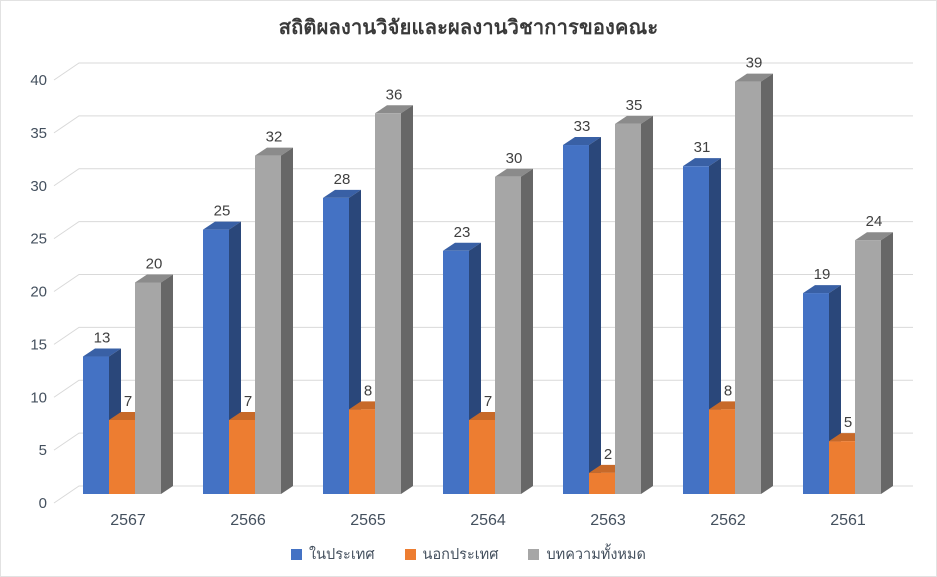 The image size is (937, 577). What do you see at coordinates (38, 186) in the screenshot?
I see `y-axis-label: 30` at bounding box center [38, 186].